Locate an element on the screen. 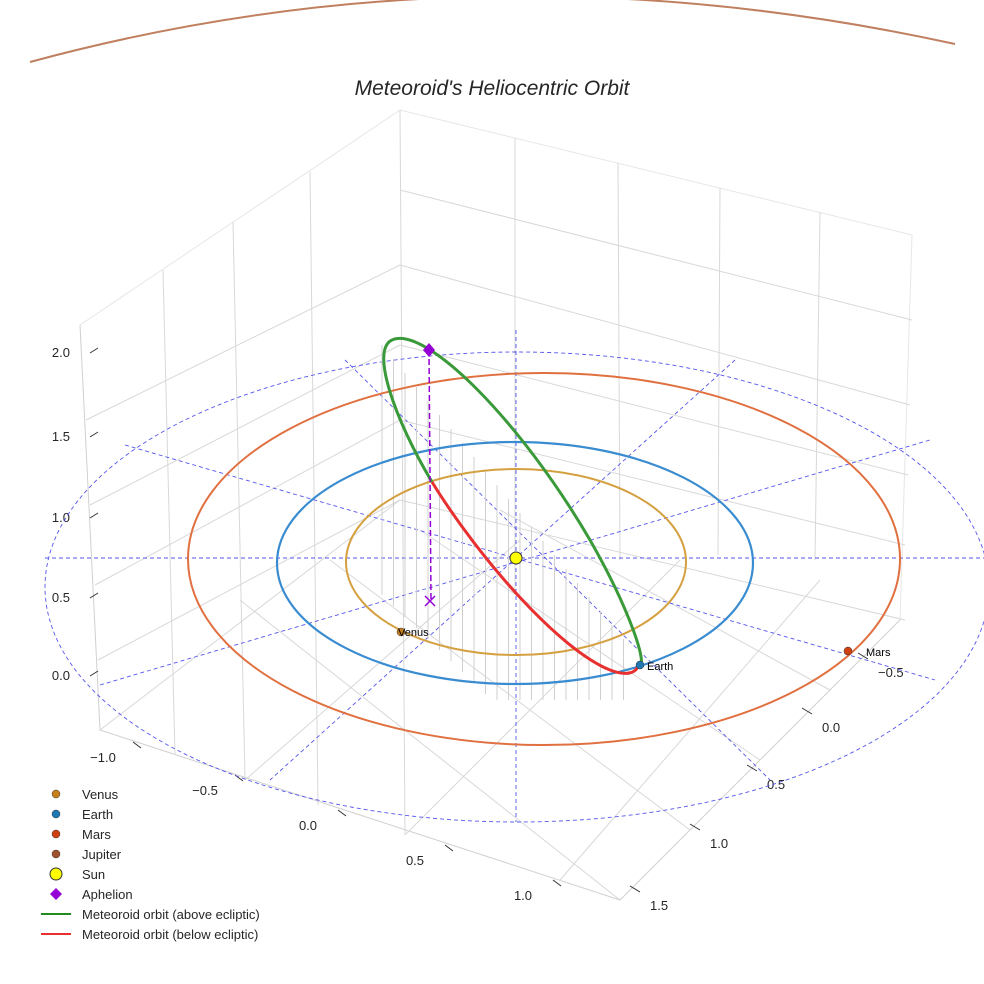 Image resolution: width=984 pixels, height=984 pixels. aphelion-marker is located at coordinates (429, 350).